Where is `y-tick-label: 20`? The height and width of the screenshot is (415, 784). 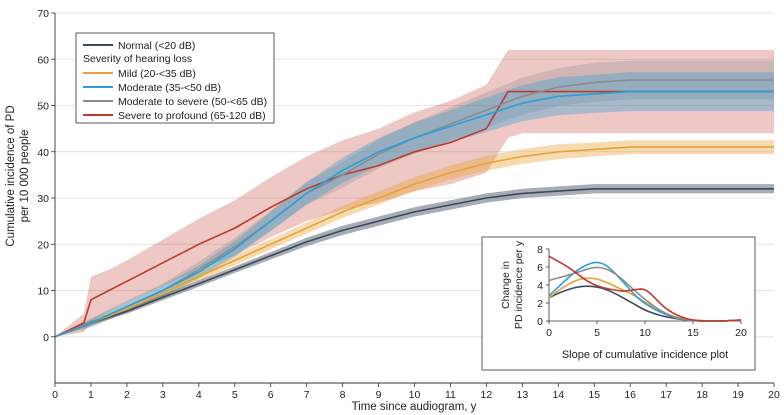
y-tick-label: 20 is located at coordinates (43, 245).